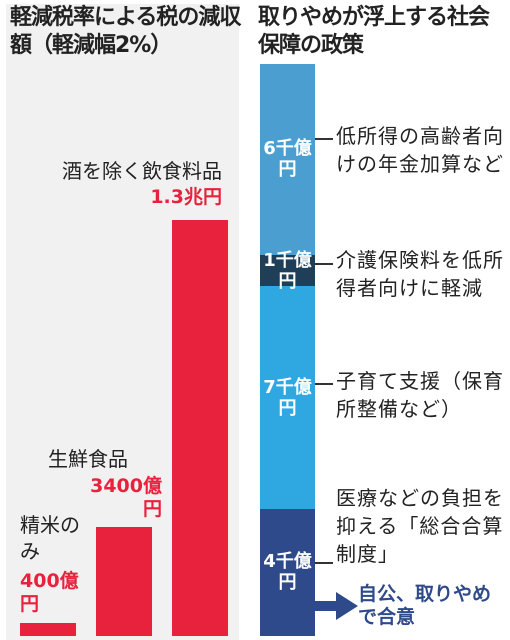  I want to click on value-label-food-excluding-alcohol: 1.3兆円, so click(186, 197).